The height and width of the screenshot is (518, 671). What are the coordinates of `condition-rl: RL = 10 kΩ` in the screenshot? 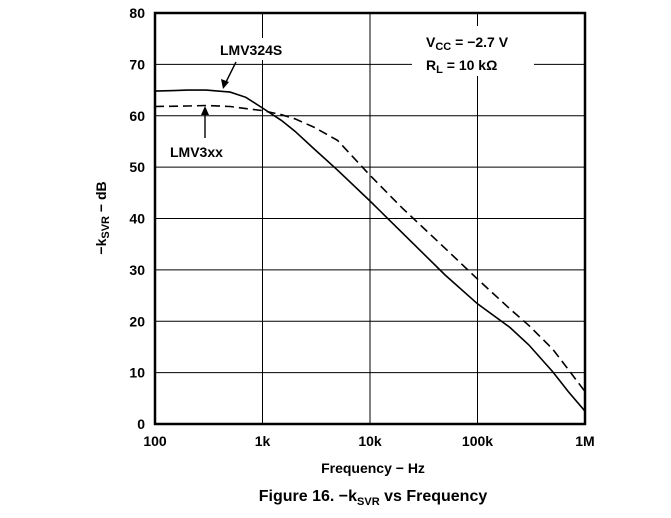 It's located at (461, 66).